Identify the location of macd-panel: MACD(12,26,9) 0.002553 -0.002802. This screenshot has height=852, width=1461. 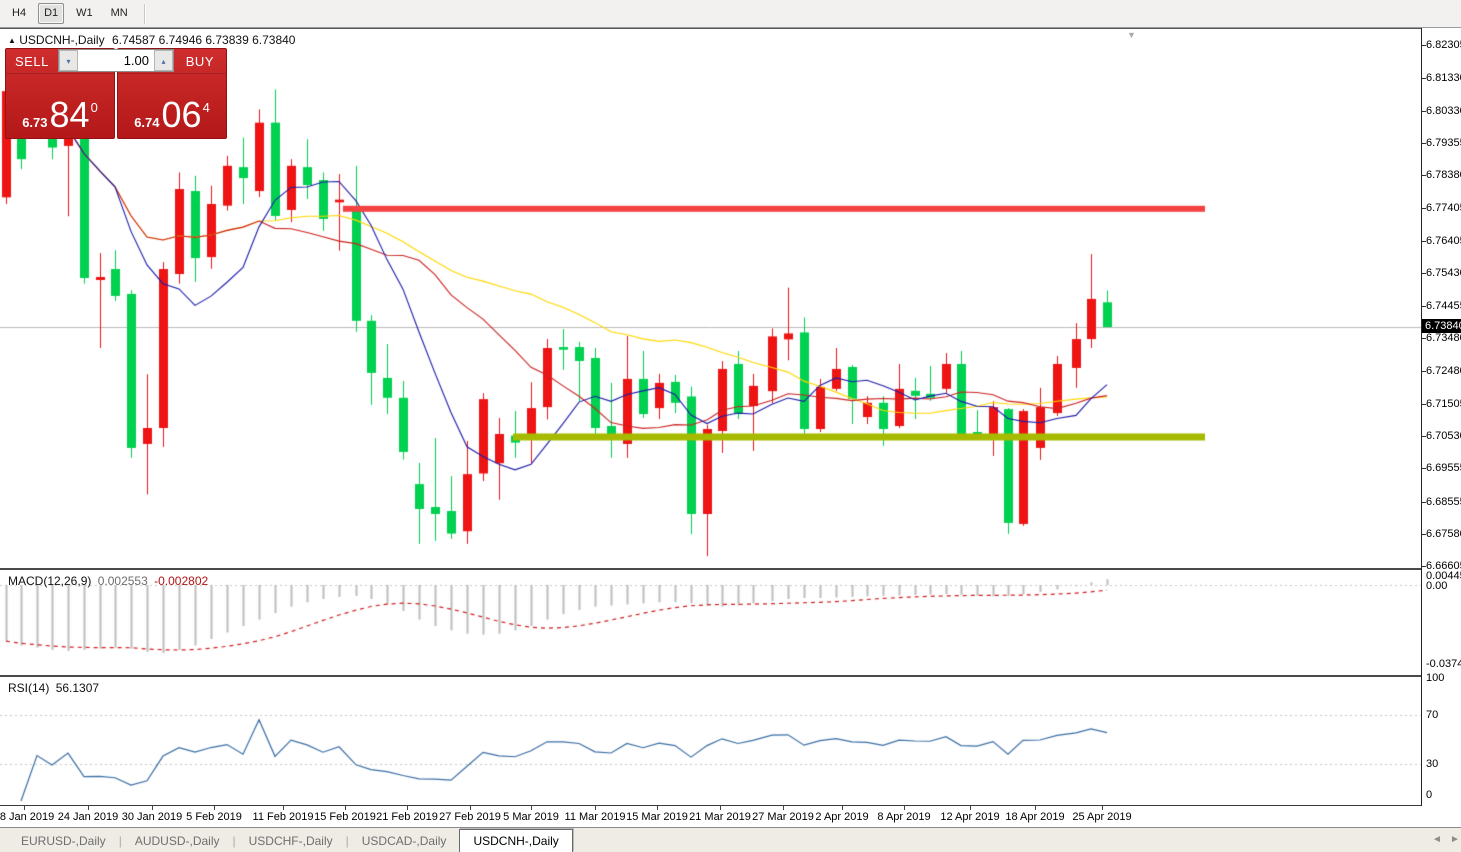
(710, 622).